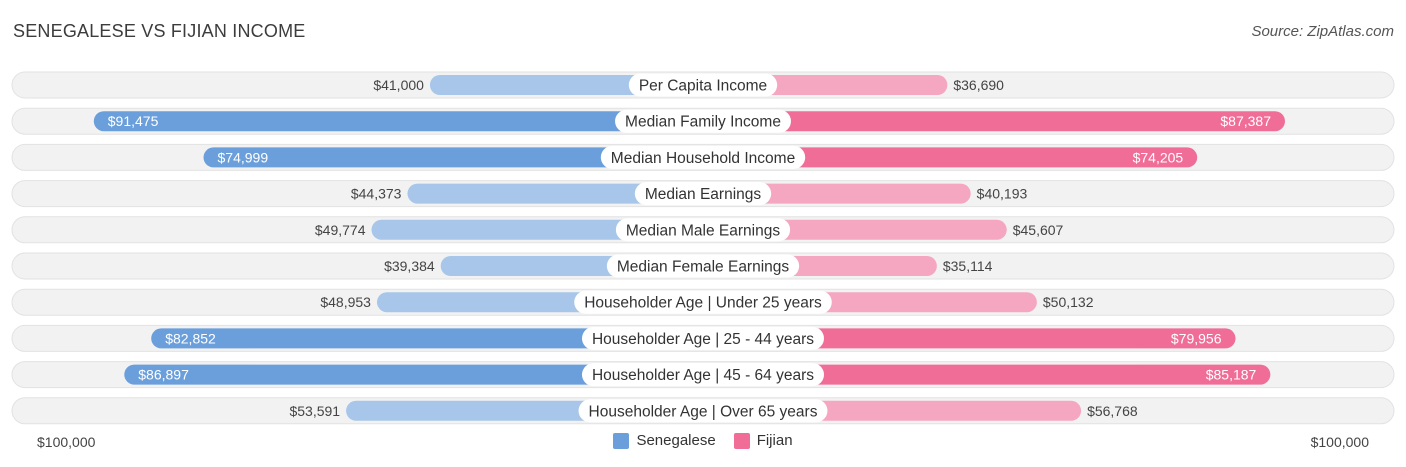 This screenshot has width=1406, height=467. I want to click on value-label-senegalese: $44,373, so click(376, 194).